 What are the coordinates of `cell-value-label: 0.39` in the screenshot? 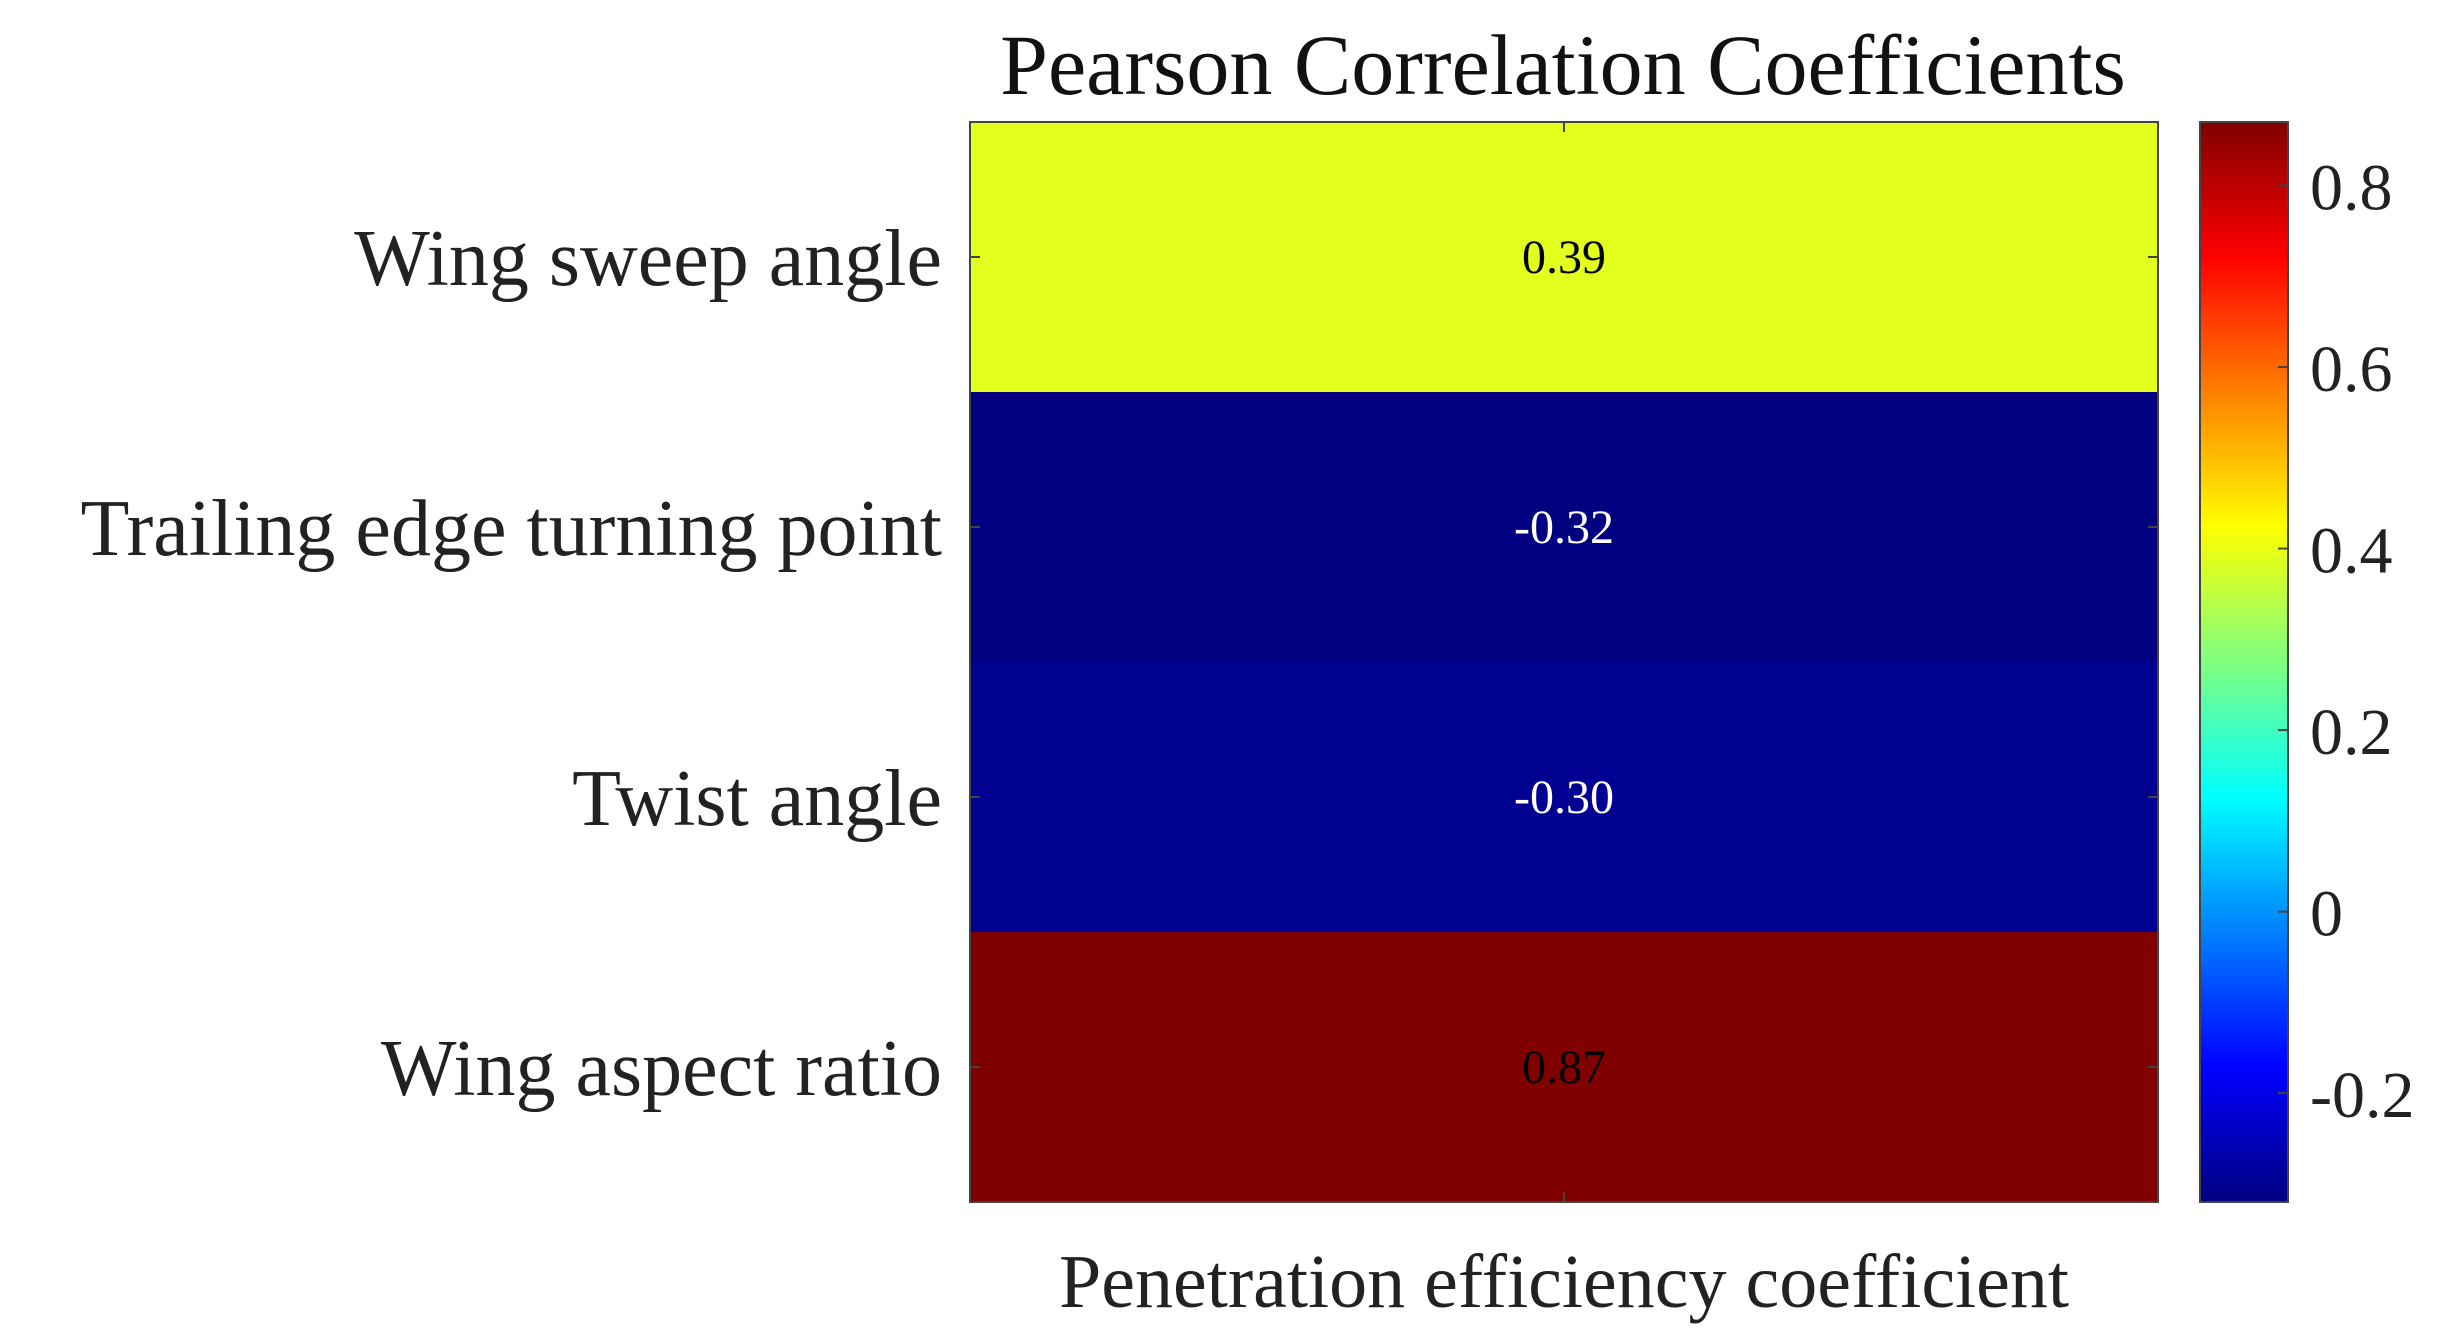 It's located at (1564, 257).